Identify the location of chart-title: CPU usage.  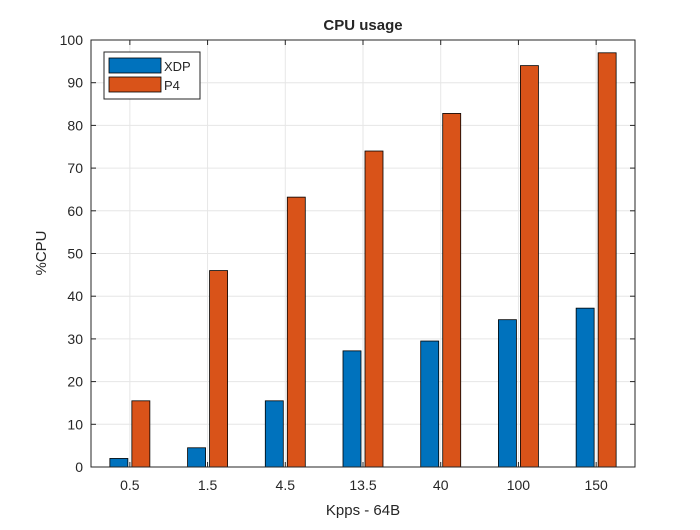
(362, 25).